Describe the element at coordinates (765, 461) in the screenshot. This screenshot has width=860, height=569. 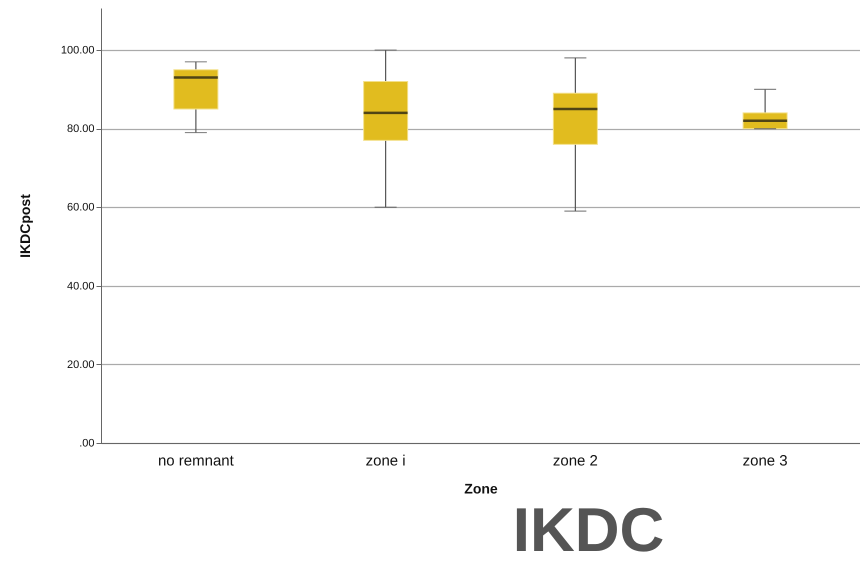
I see `x-tick-label: zone 3` at that location.